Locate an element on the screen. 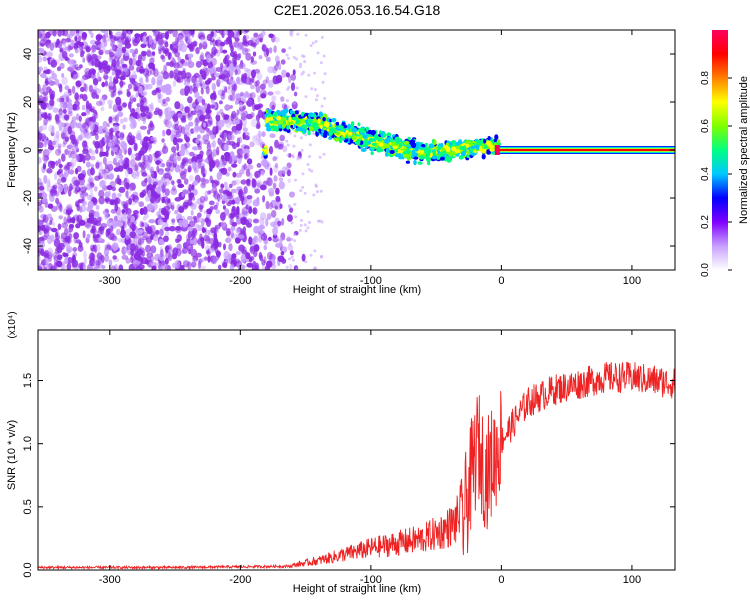 The height and width of the screenshot is (600, 750). x-tick-label: 100 is located at coordinates (632, 580).